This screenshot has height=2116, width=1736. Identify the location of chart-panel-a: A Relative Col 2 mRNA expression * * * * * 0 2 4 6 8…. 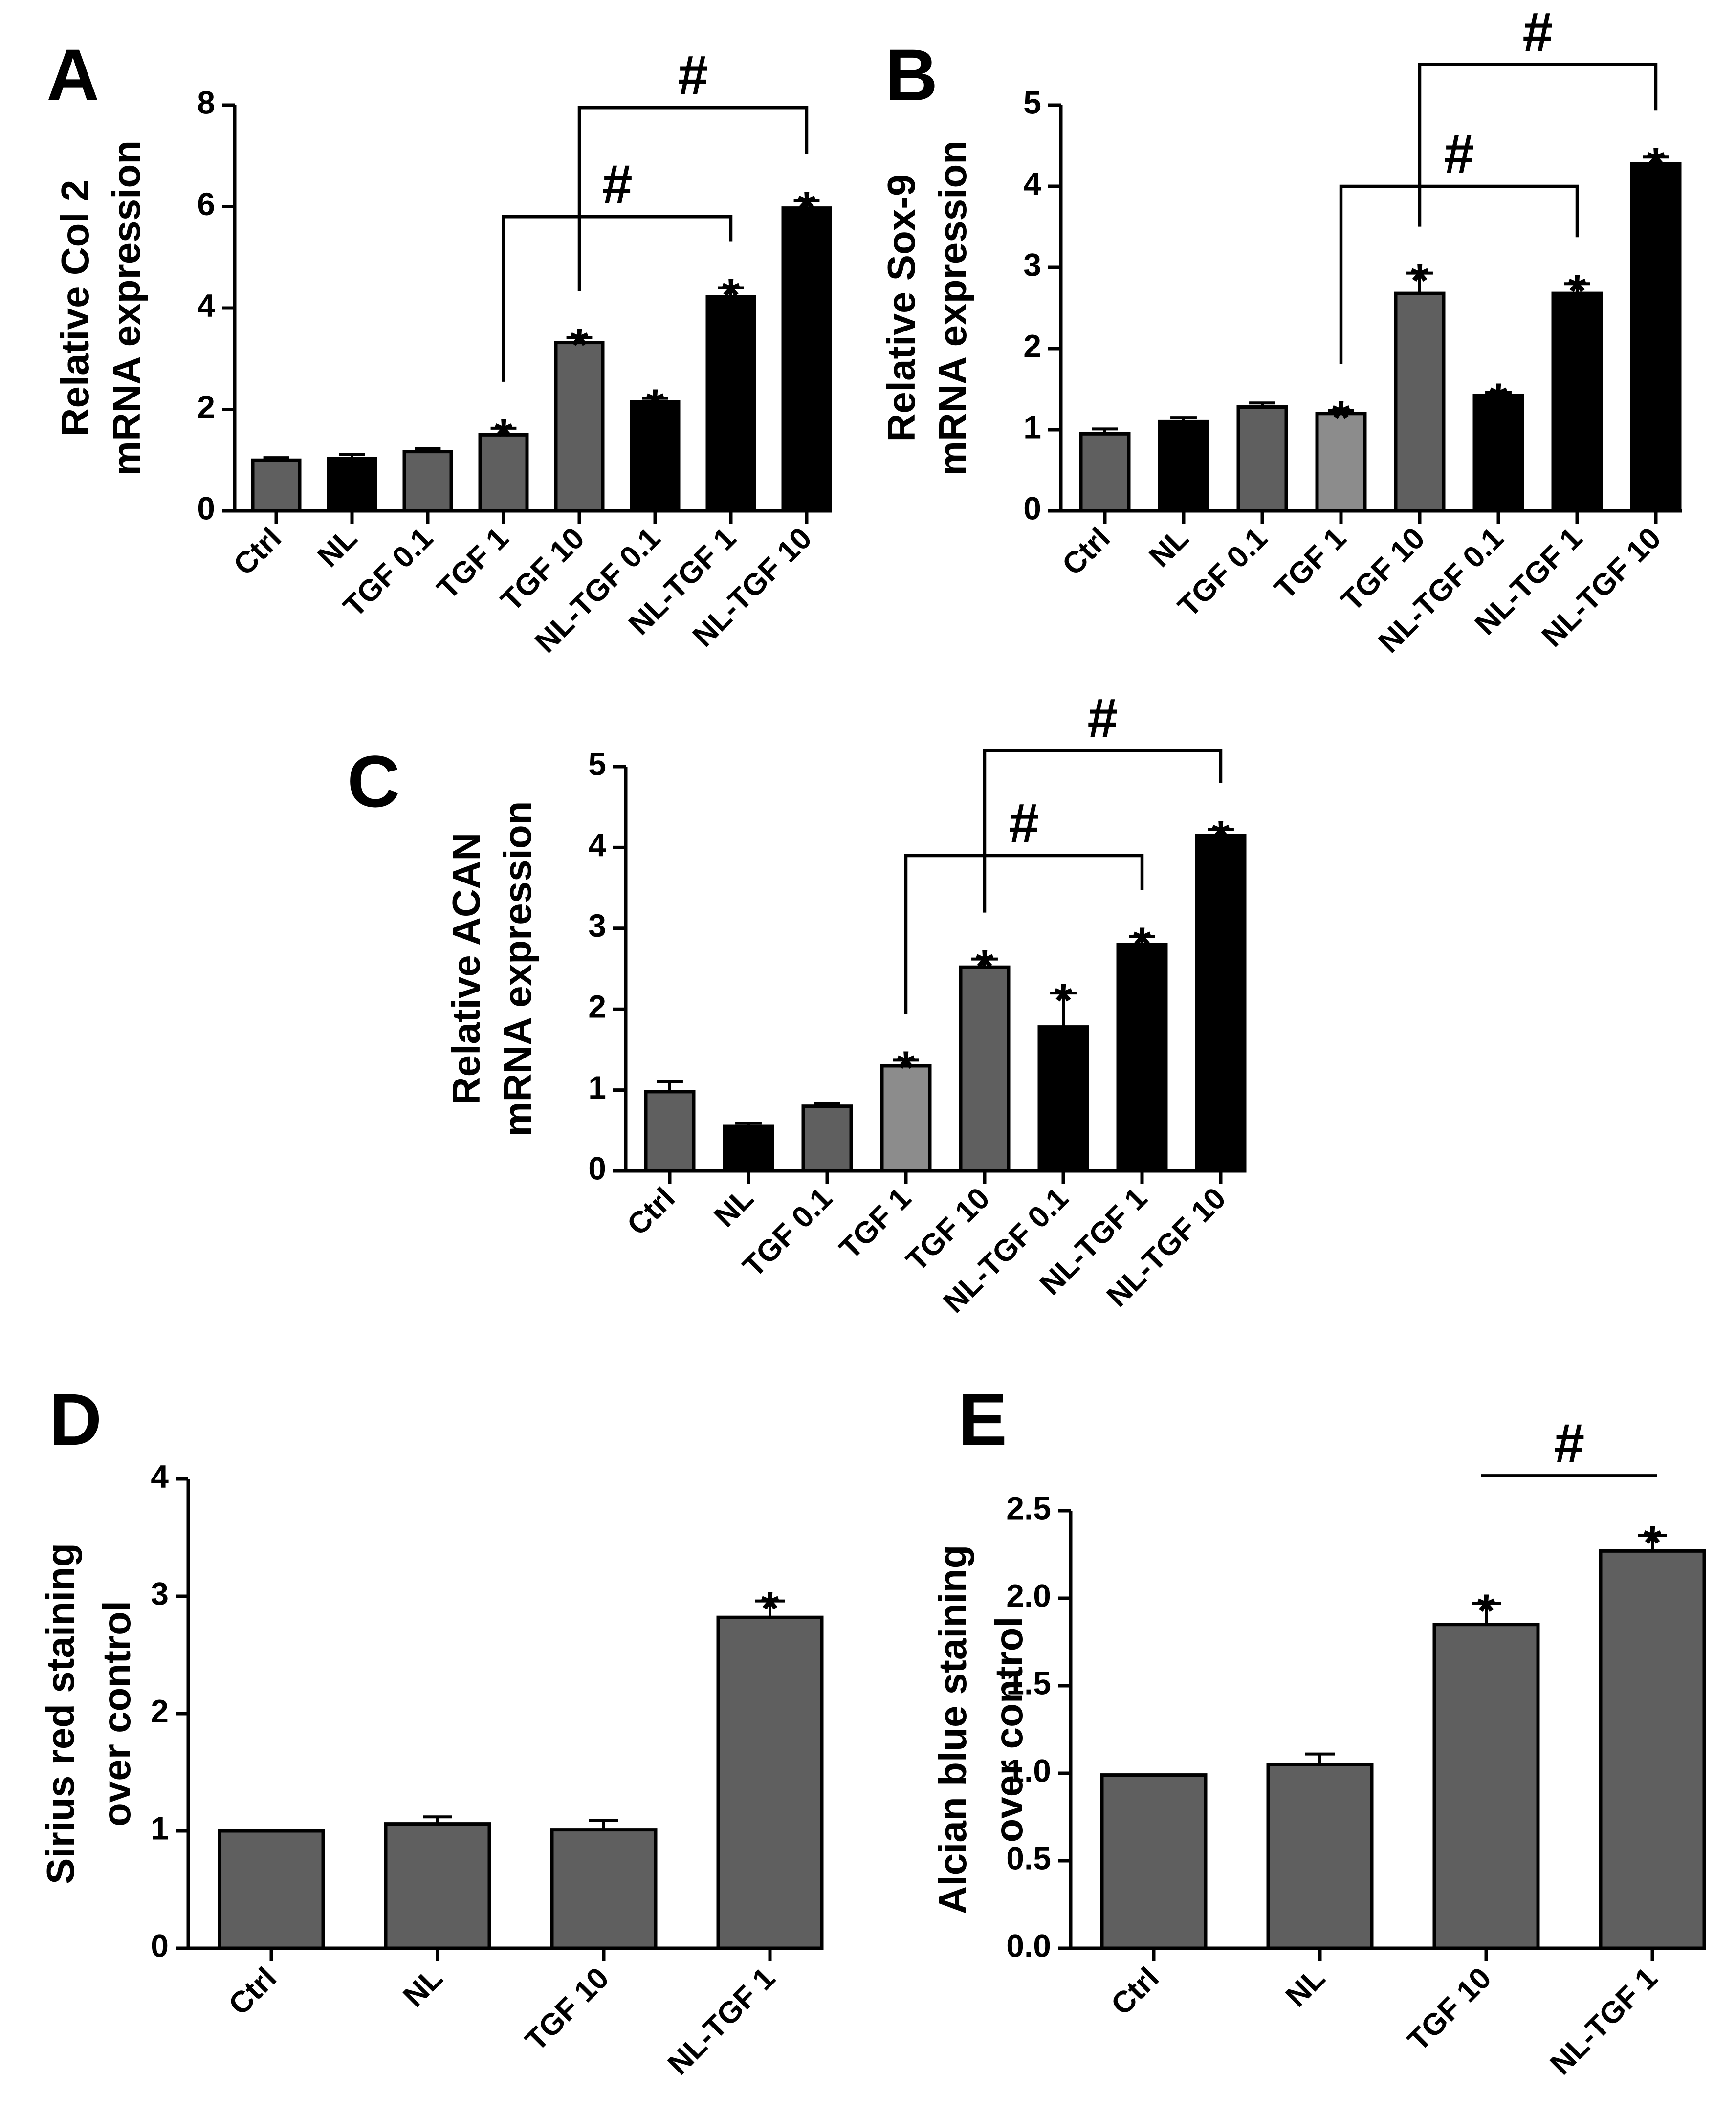
(439, 347).